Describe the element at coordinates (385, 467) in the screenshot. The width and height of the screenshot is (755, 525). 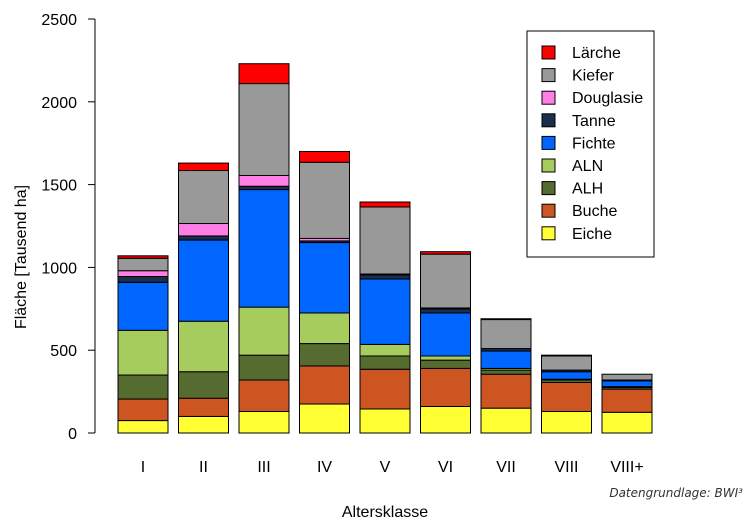
I see `x-tick-label: V` at that location.